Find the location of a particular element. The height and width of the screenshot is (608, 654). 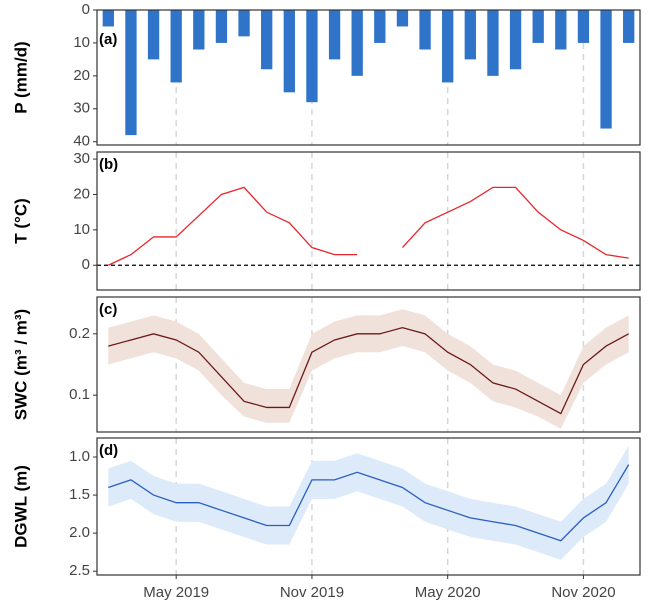

y-axis-label: P (mm/d) is located at coordinates (20, 77).